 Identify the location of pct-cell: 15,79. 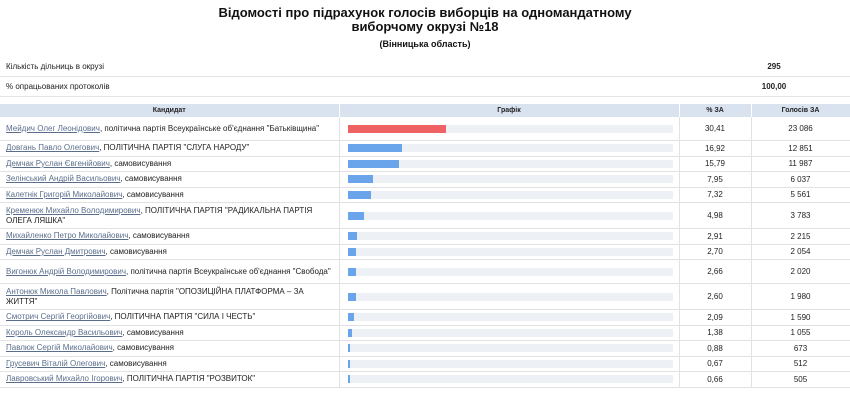
(715, 164).